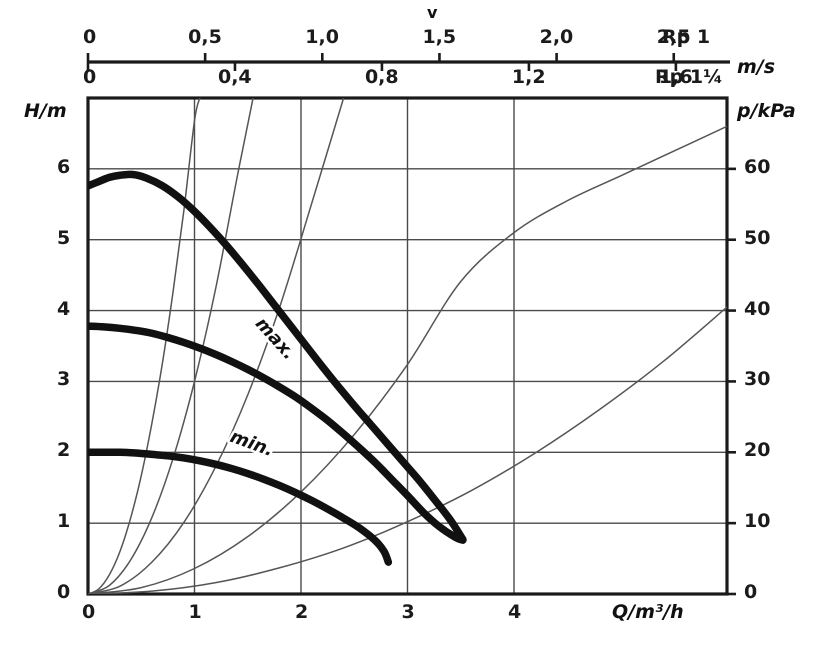 Image resolution: width=832 pixels, height=651 pixels. Describe the element at coordinates (648, 612) in the screenshot. I see `x-bottom-axis-title: Q/m³/h` at that location.